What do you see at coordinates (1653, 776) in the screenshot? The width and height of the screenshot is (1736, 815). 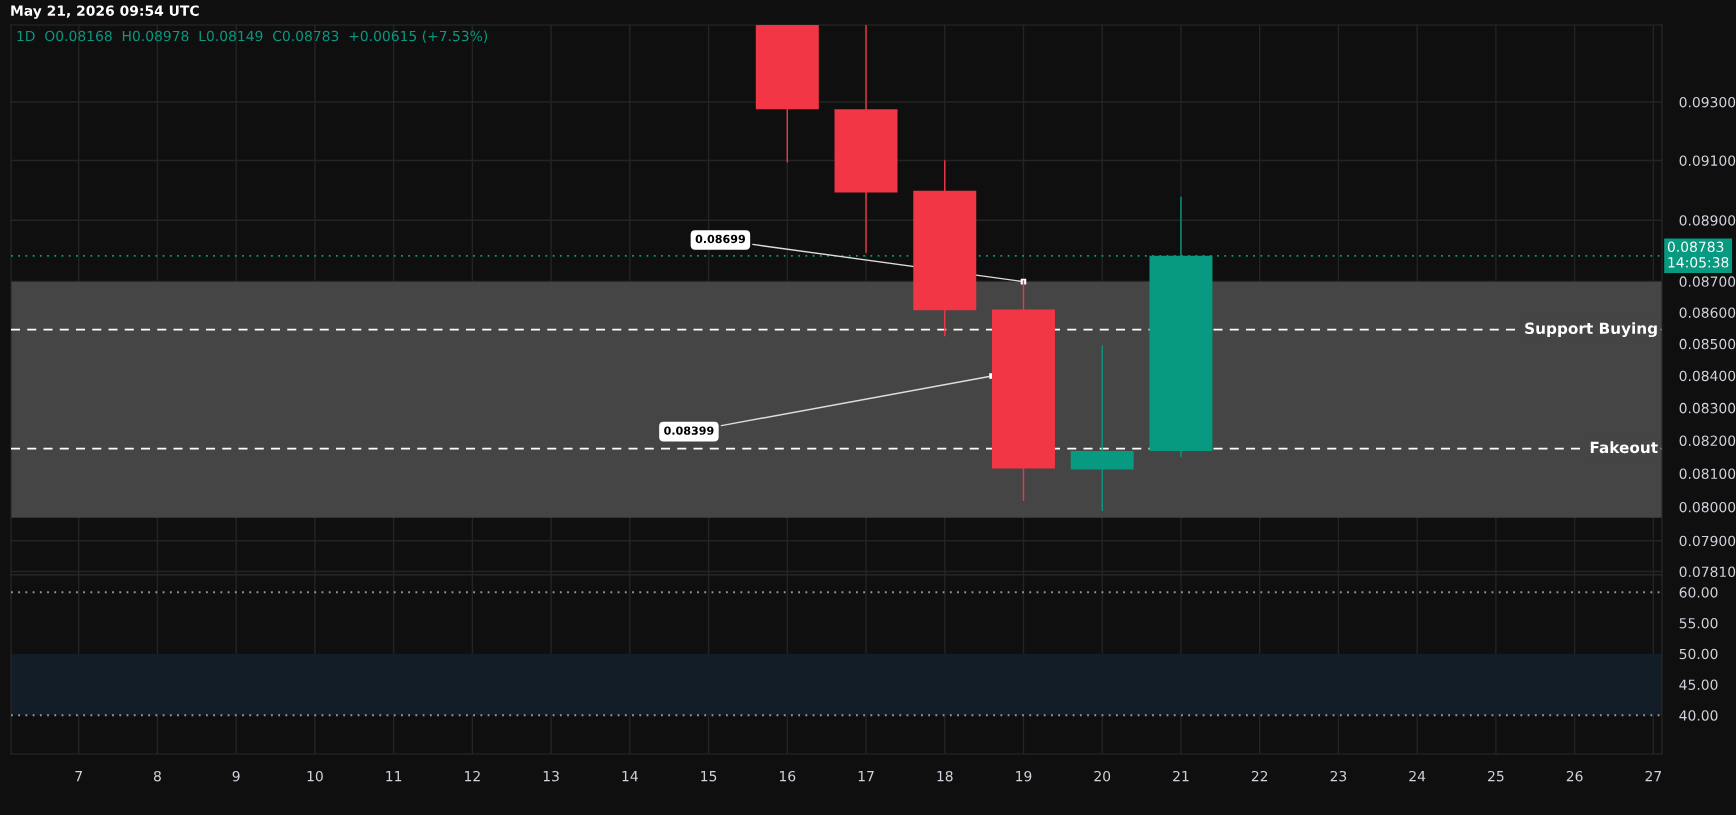 I see `x-tick-label: 27` at bounding box center [1653, 776].